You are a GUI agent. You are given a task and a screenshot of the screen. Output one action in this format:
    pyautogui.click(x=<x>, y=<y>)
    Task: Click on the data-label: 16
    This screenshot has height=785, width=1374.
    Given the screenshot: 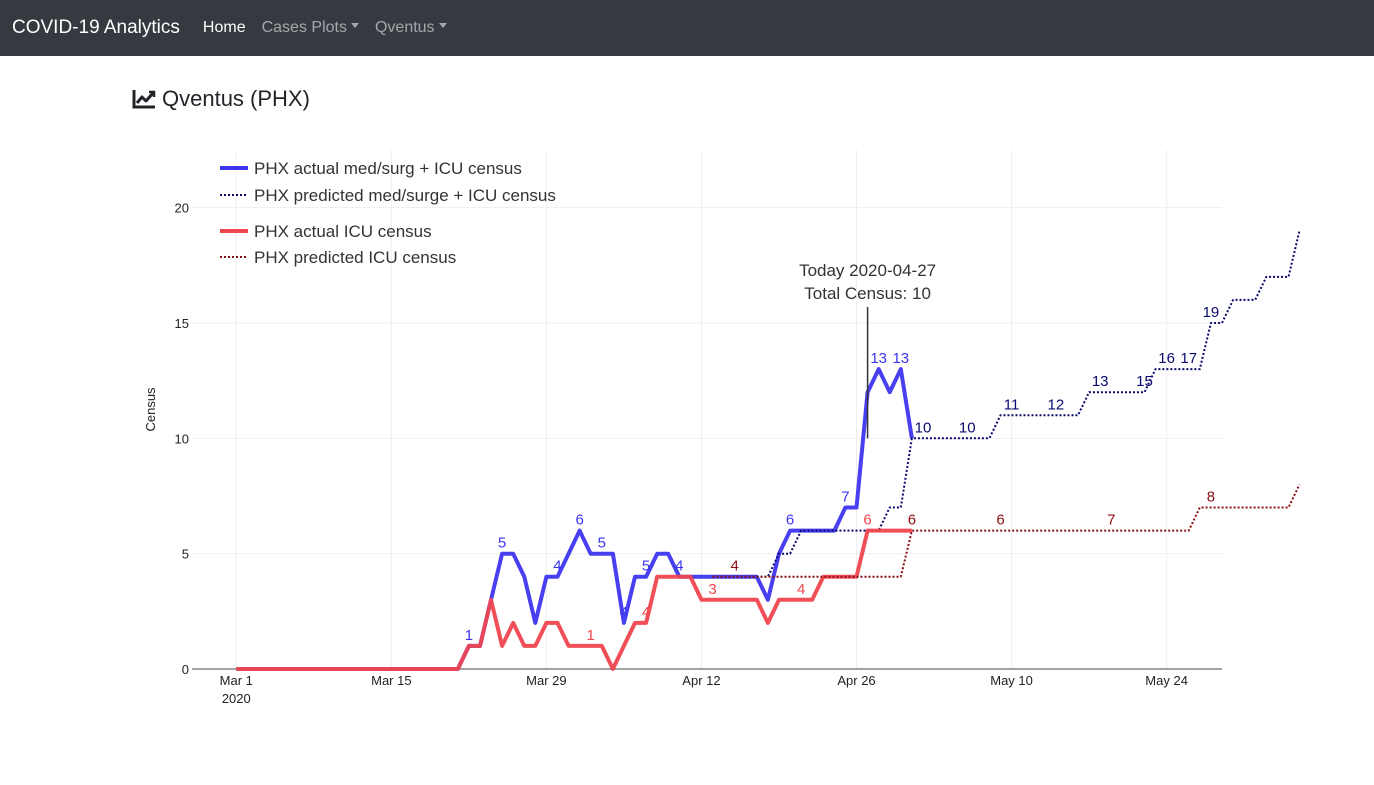 What is the action you would take?
    pyautogui.click(x=1166, y=358)
    